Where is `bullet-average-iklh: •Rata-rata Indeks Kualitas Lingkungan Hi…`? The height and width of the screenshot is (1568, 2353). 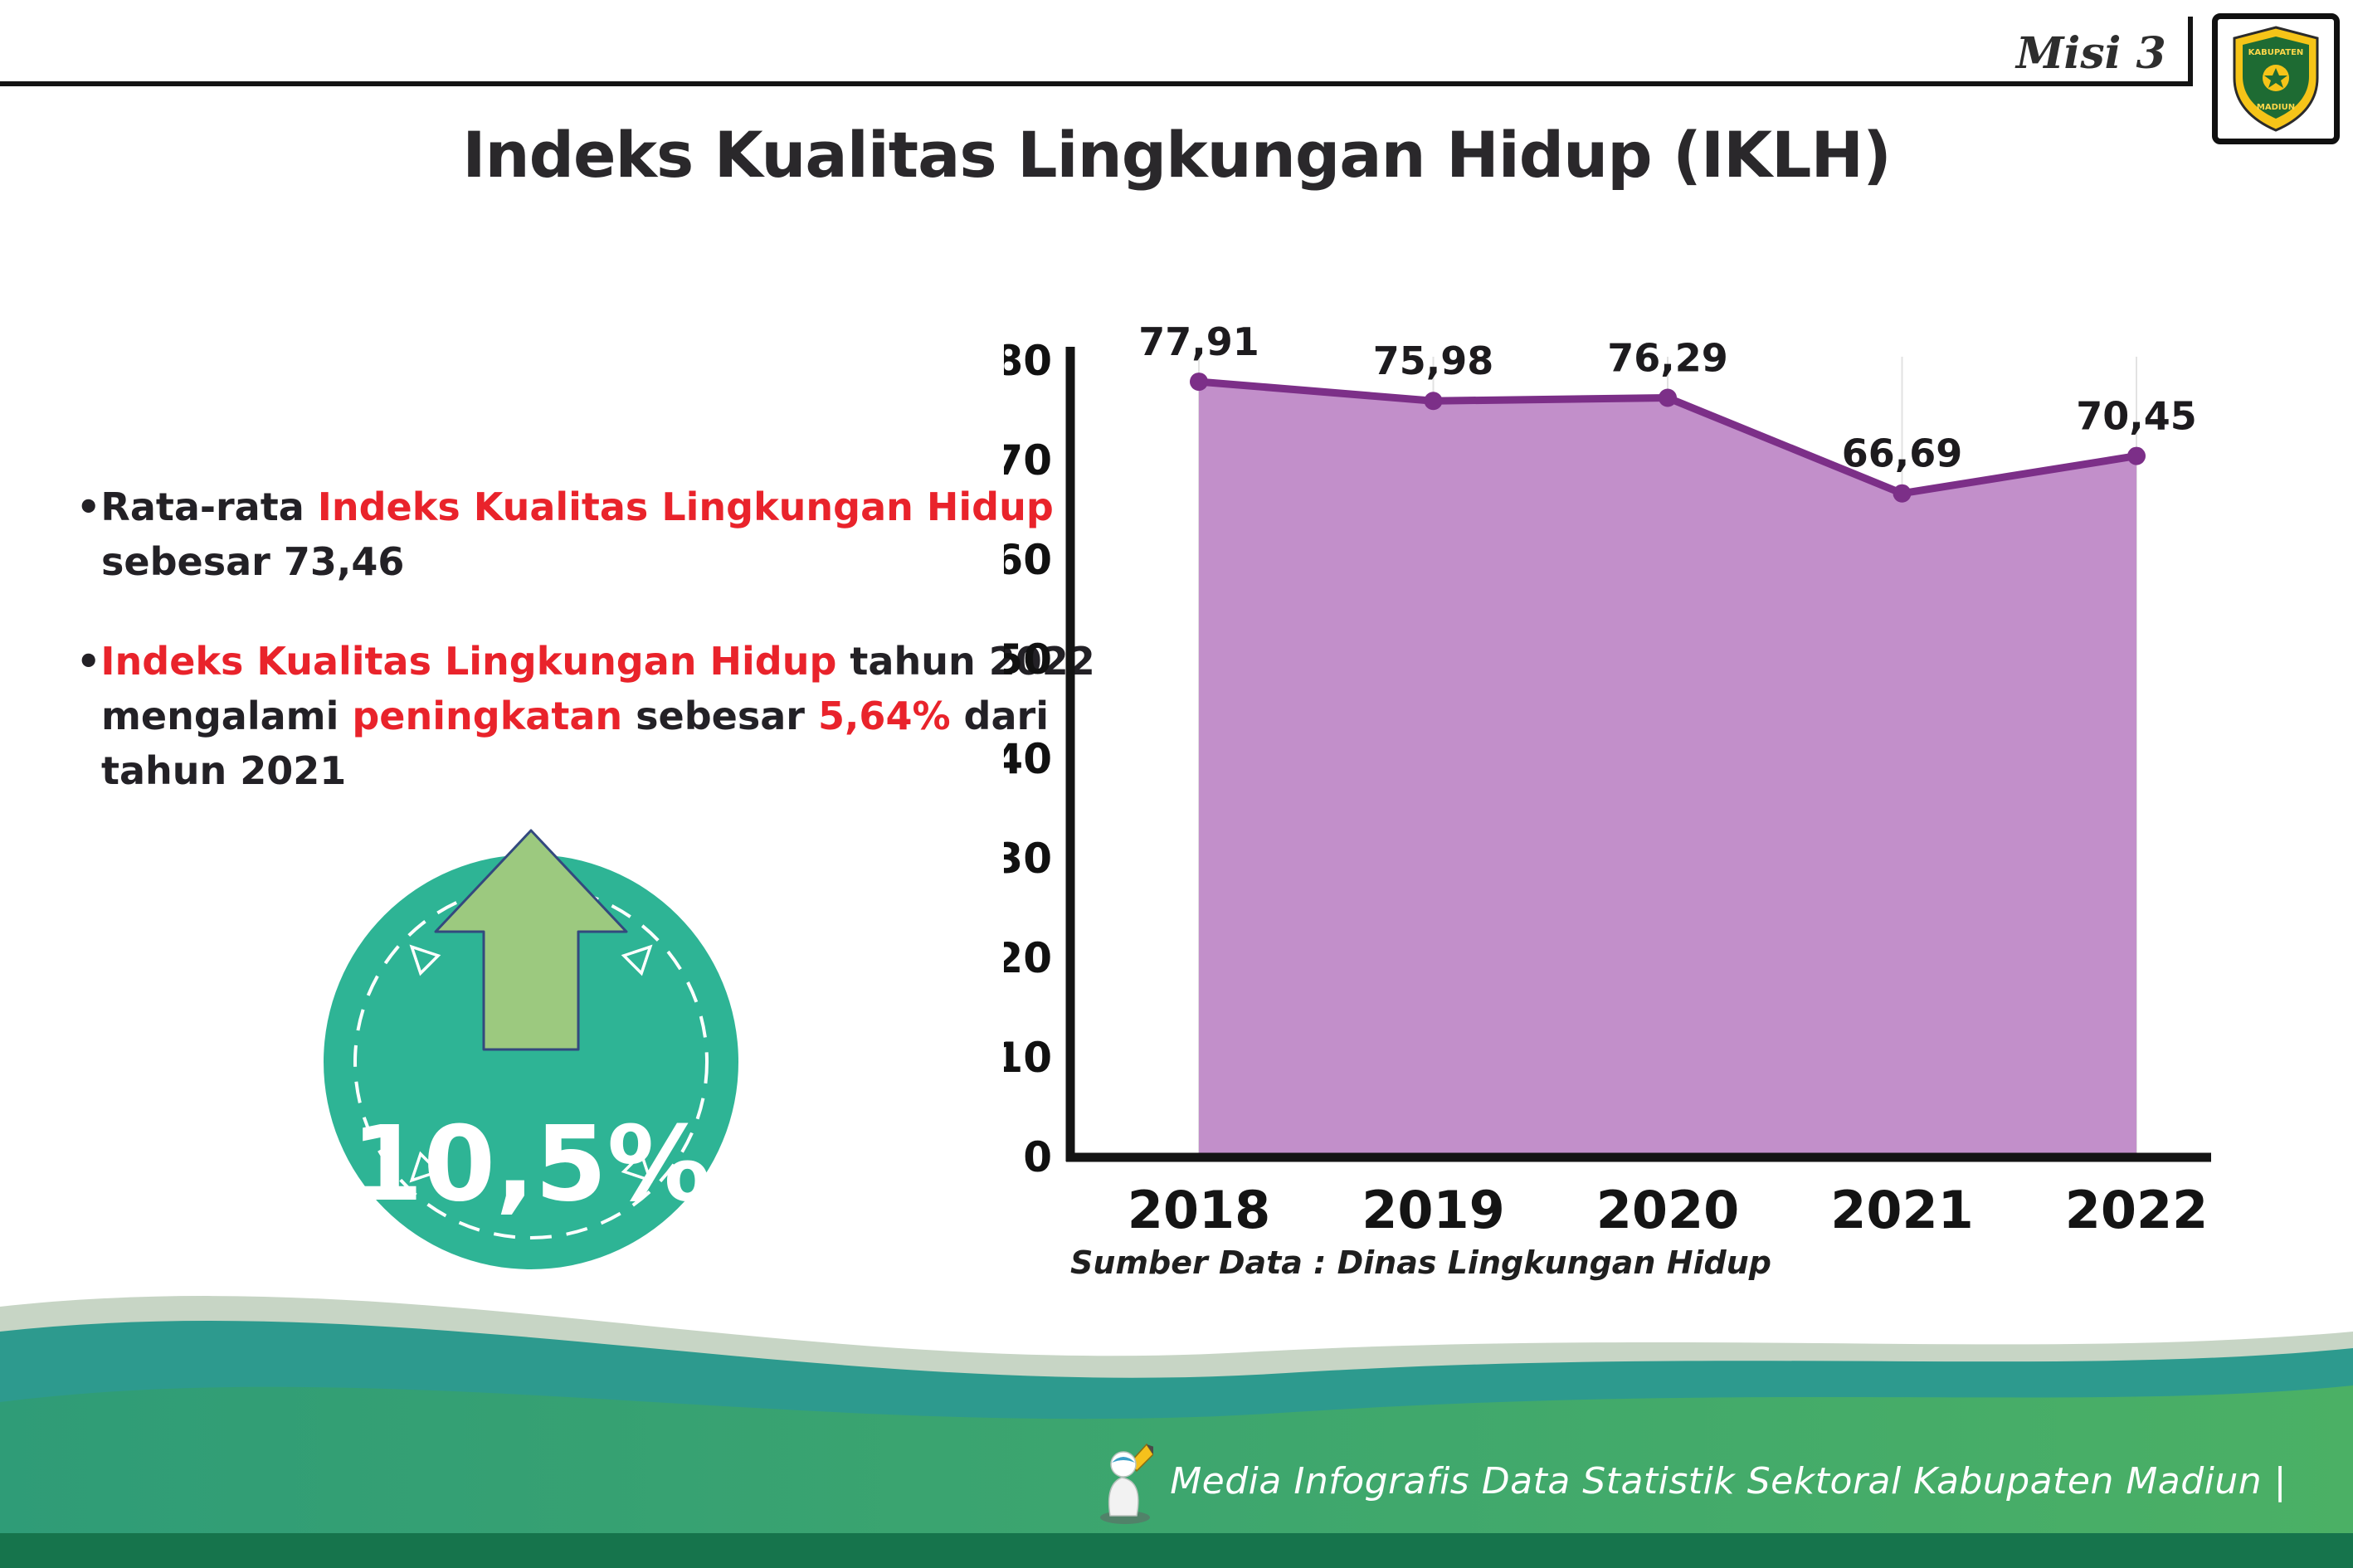 bullet-average-iklh: •Rata-rata Indeks Kualitas Lingkungan Hi… is located at coordinates (594, 534).